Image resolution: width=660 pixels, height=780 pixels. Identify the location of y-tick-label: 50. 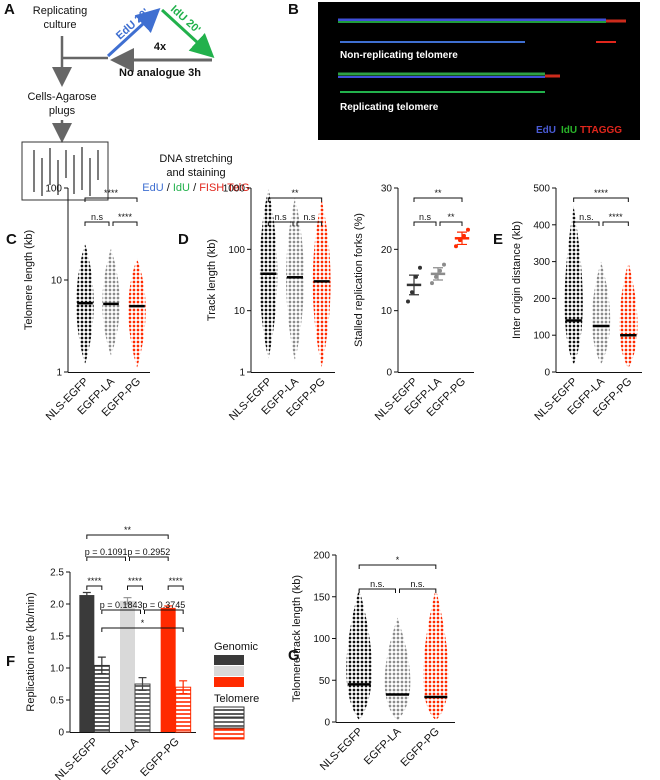
(325, 681).